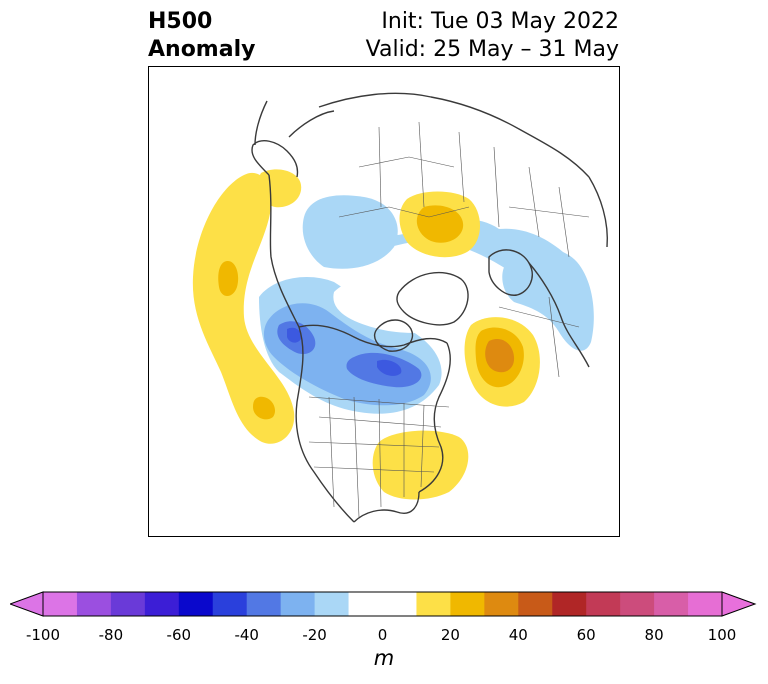  What do you see at coordinates (202, 49) in the screenshot?
I see `title-line-2: Anomaly` at bounding box center [202, 49].